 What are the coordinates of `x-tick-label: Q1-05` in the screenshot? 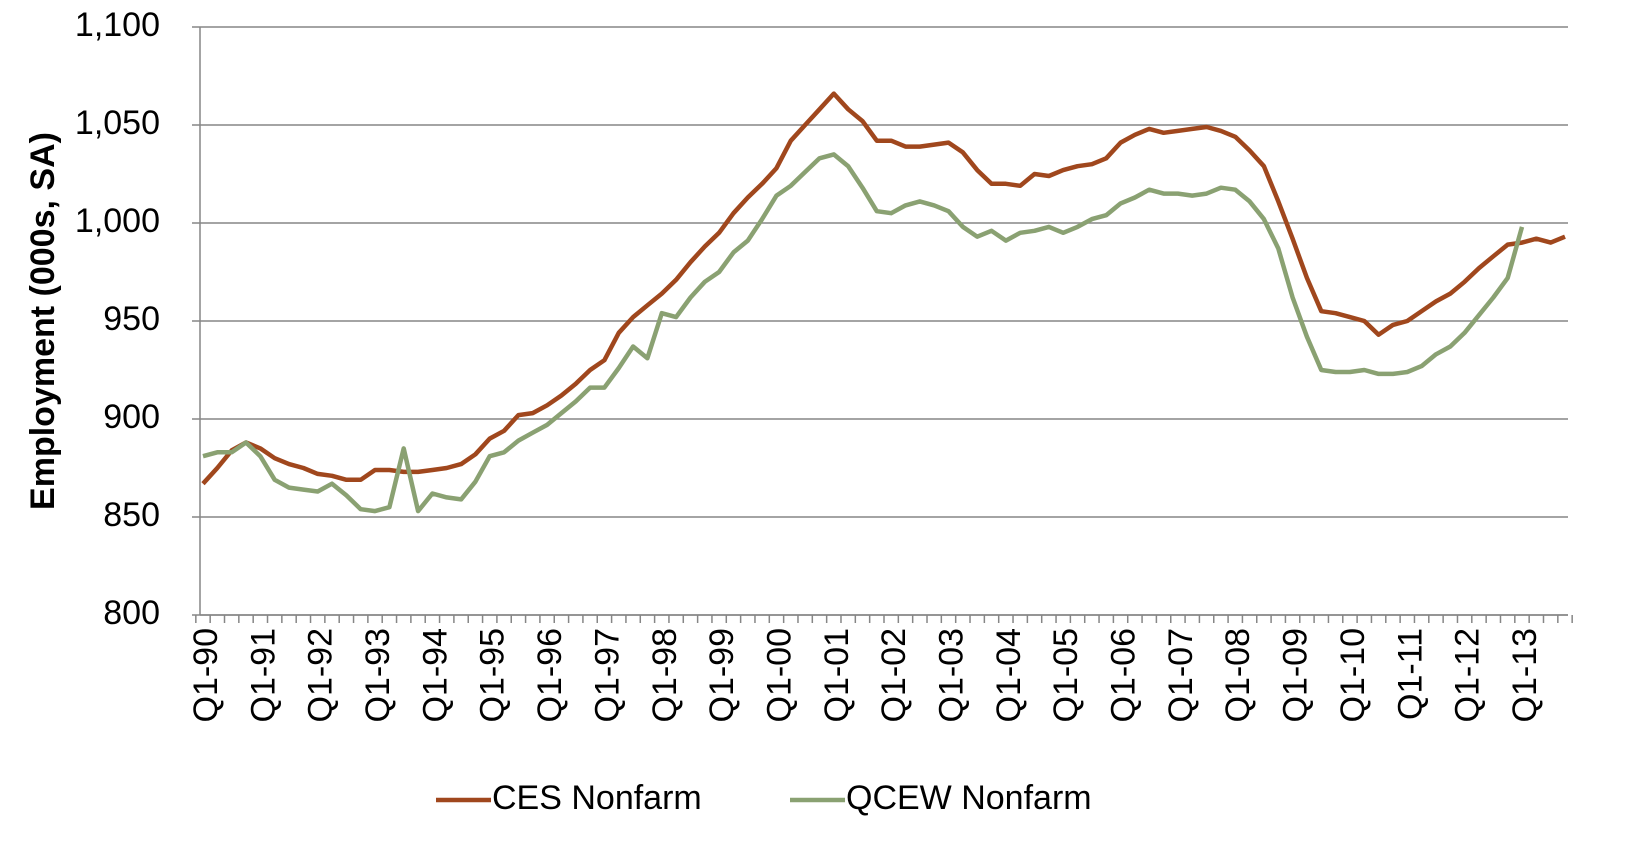 It's located at (1066, 675).